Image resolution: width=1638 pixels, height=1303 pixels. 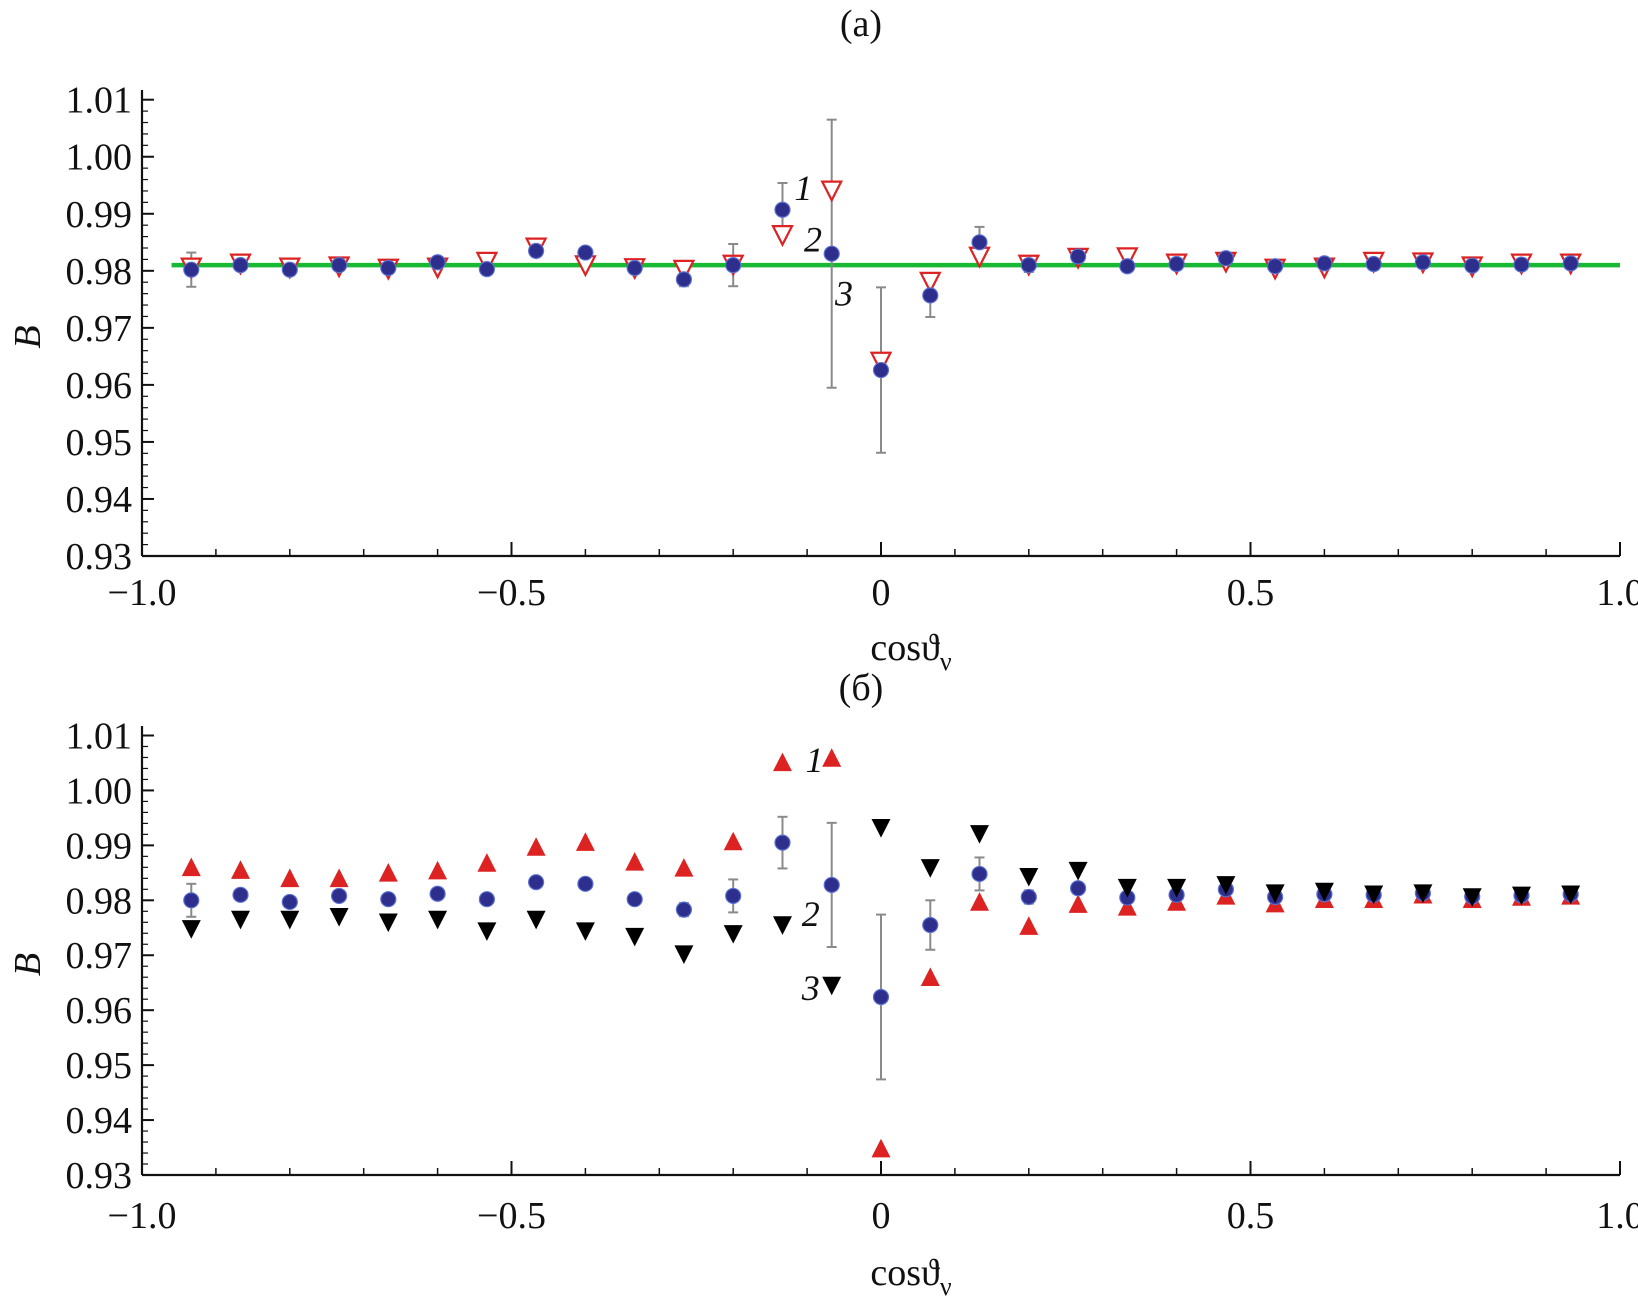 What do you see at coordinates (99, 956) in the screenshot?
I see `y-tick-label: 0.97` at bounding box center [99, 956].